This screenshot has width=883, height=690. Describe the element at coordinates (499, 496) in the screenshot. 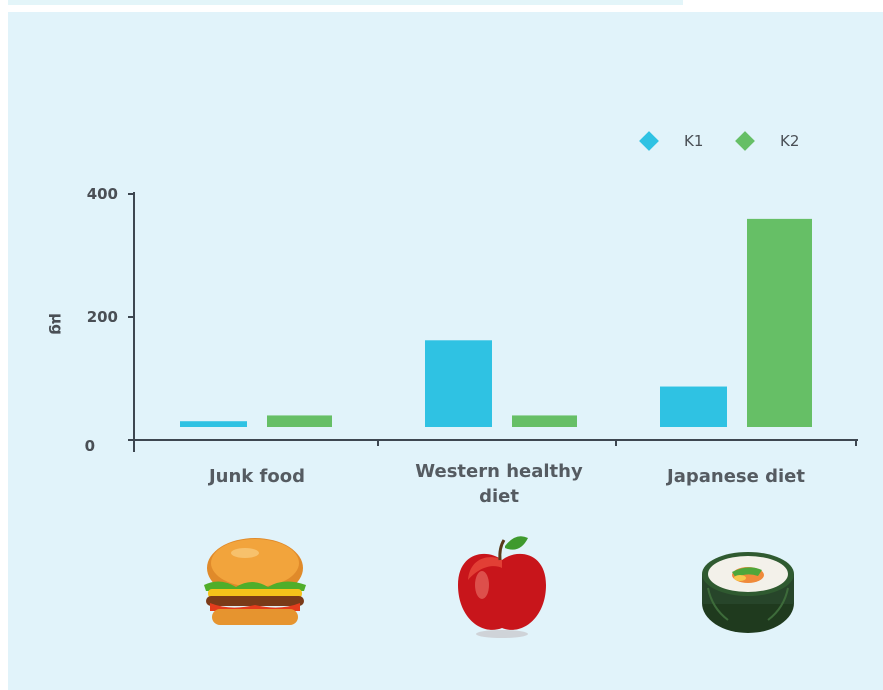

I see `category-label-line: diet` at that location.